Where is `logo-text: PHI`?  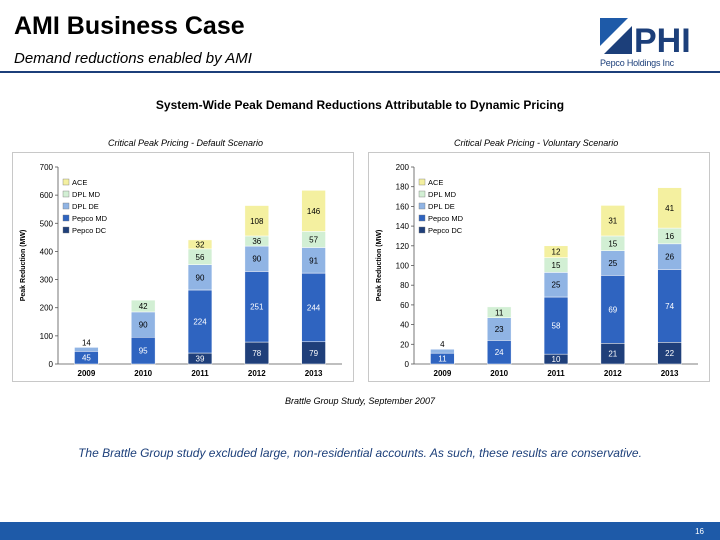
logo-text: PHI is located at coordinates (662, 41).